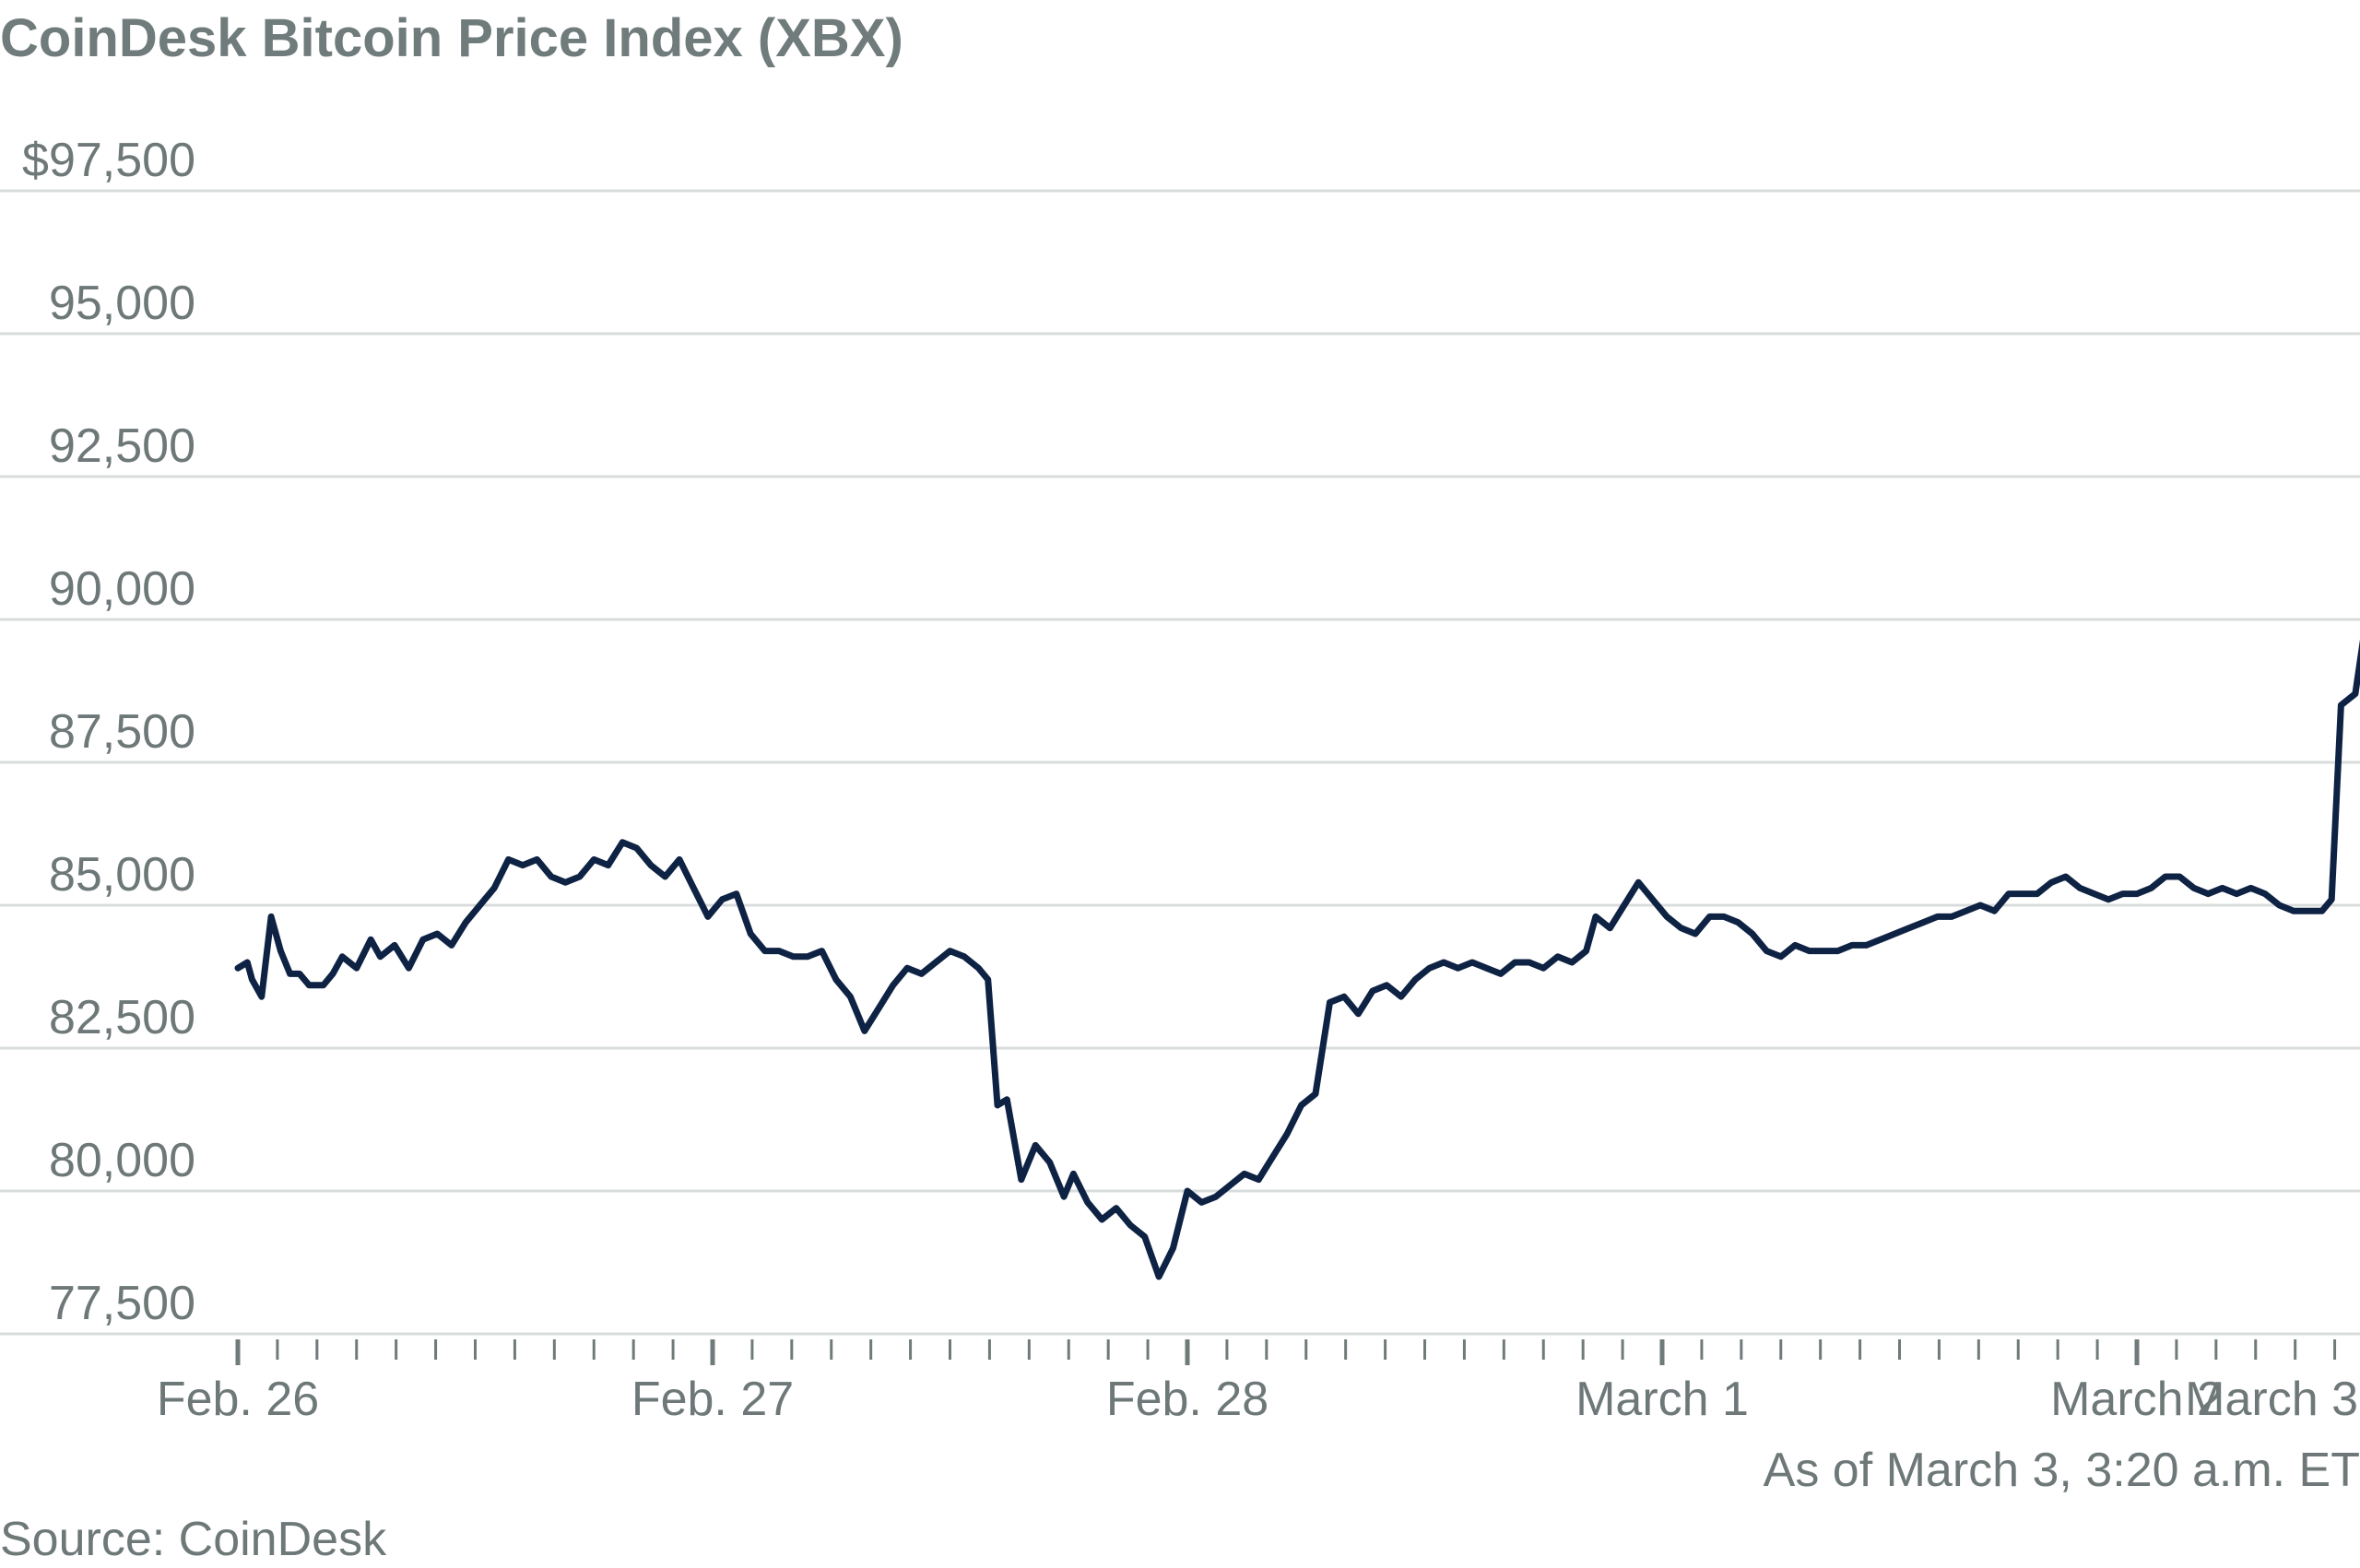  What do you see at coordinates (122, 303) in the screenshot?
I see `y-tick-label: 95,000` at bounding box center [122, 303].